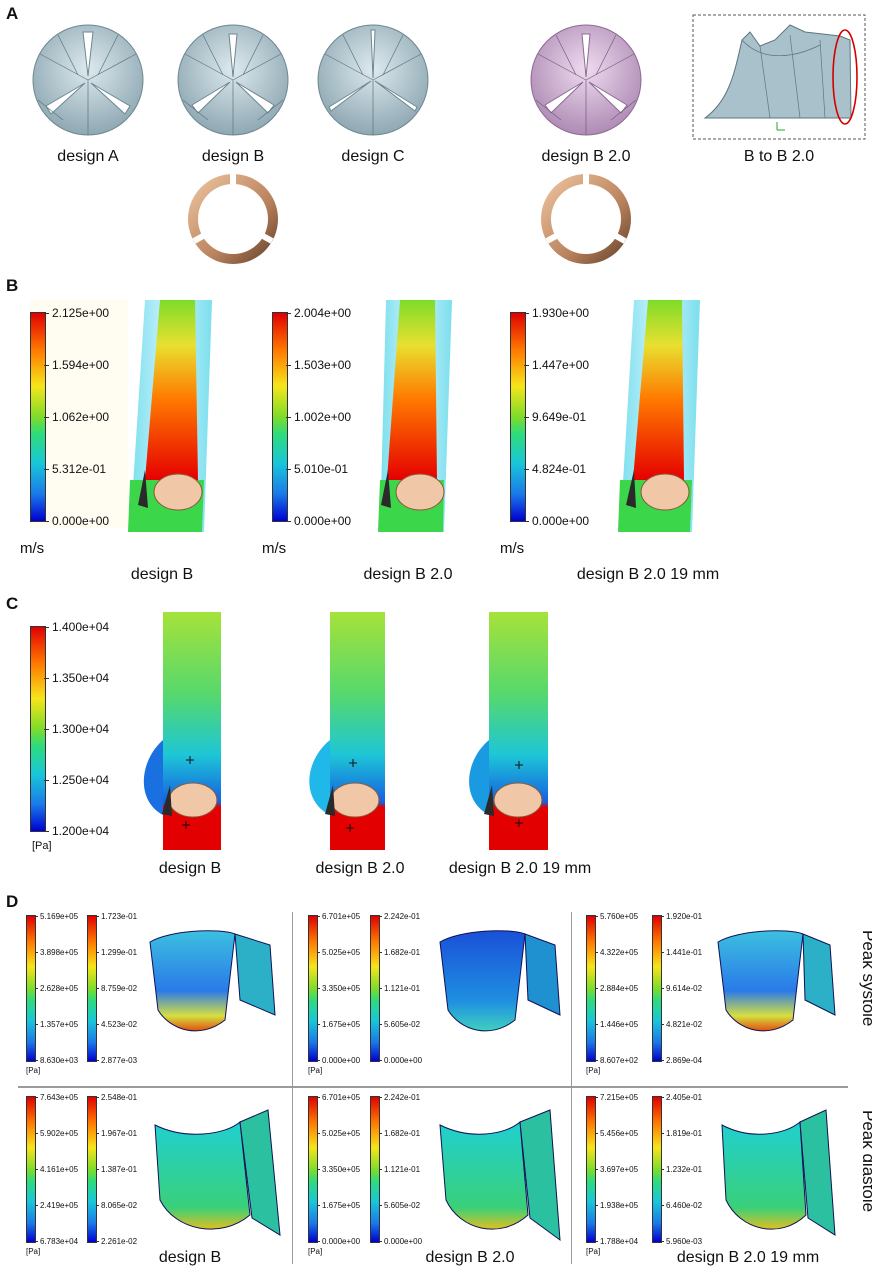 This screenshot has width=872, height=1269. Describe the element at coordinates (616, 1024) in the screenshot. I see `tick: 1.446e+05` at that location.